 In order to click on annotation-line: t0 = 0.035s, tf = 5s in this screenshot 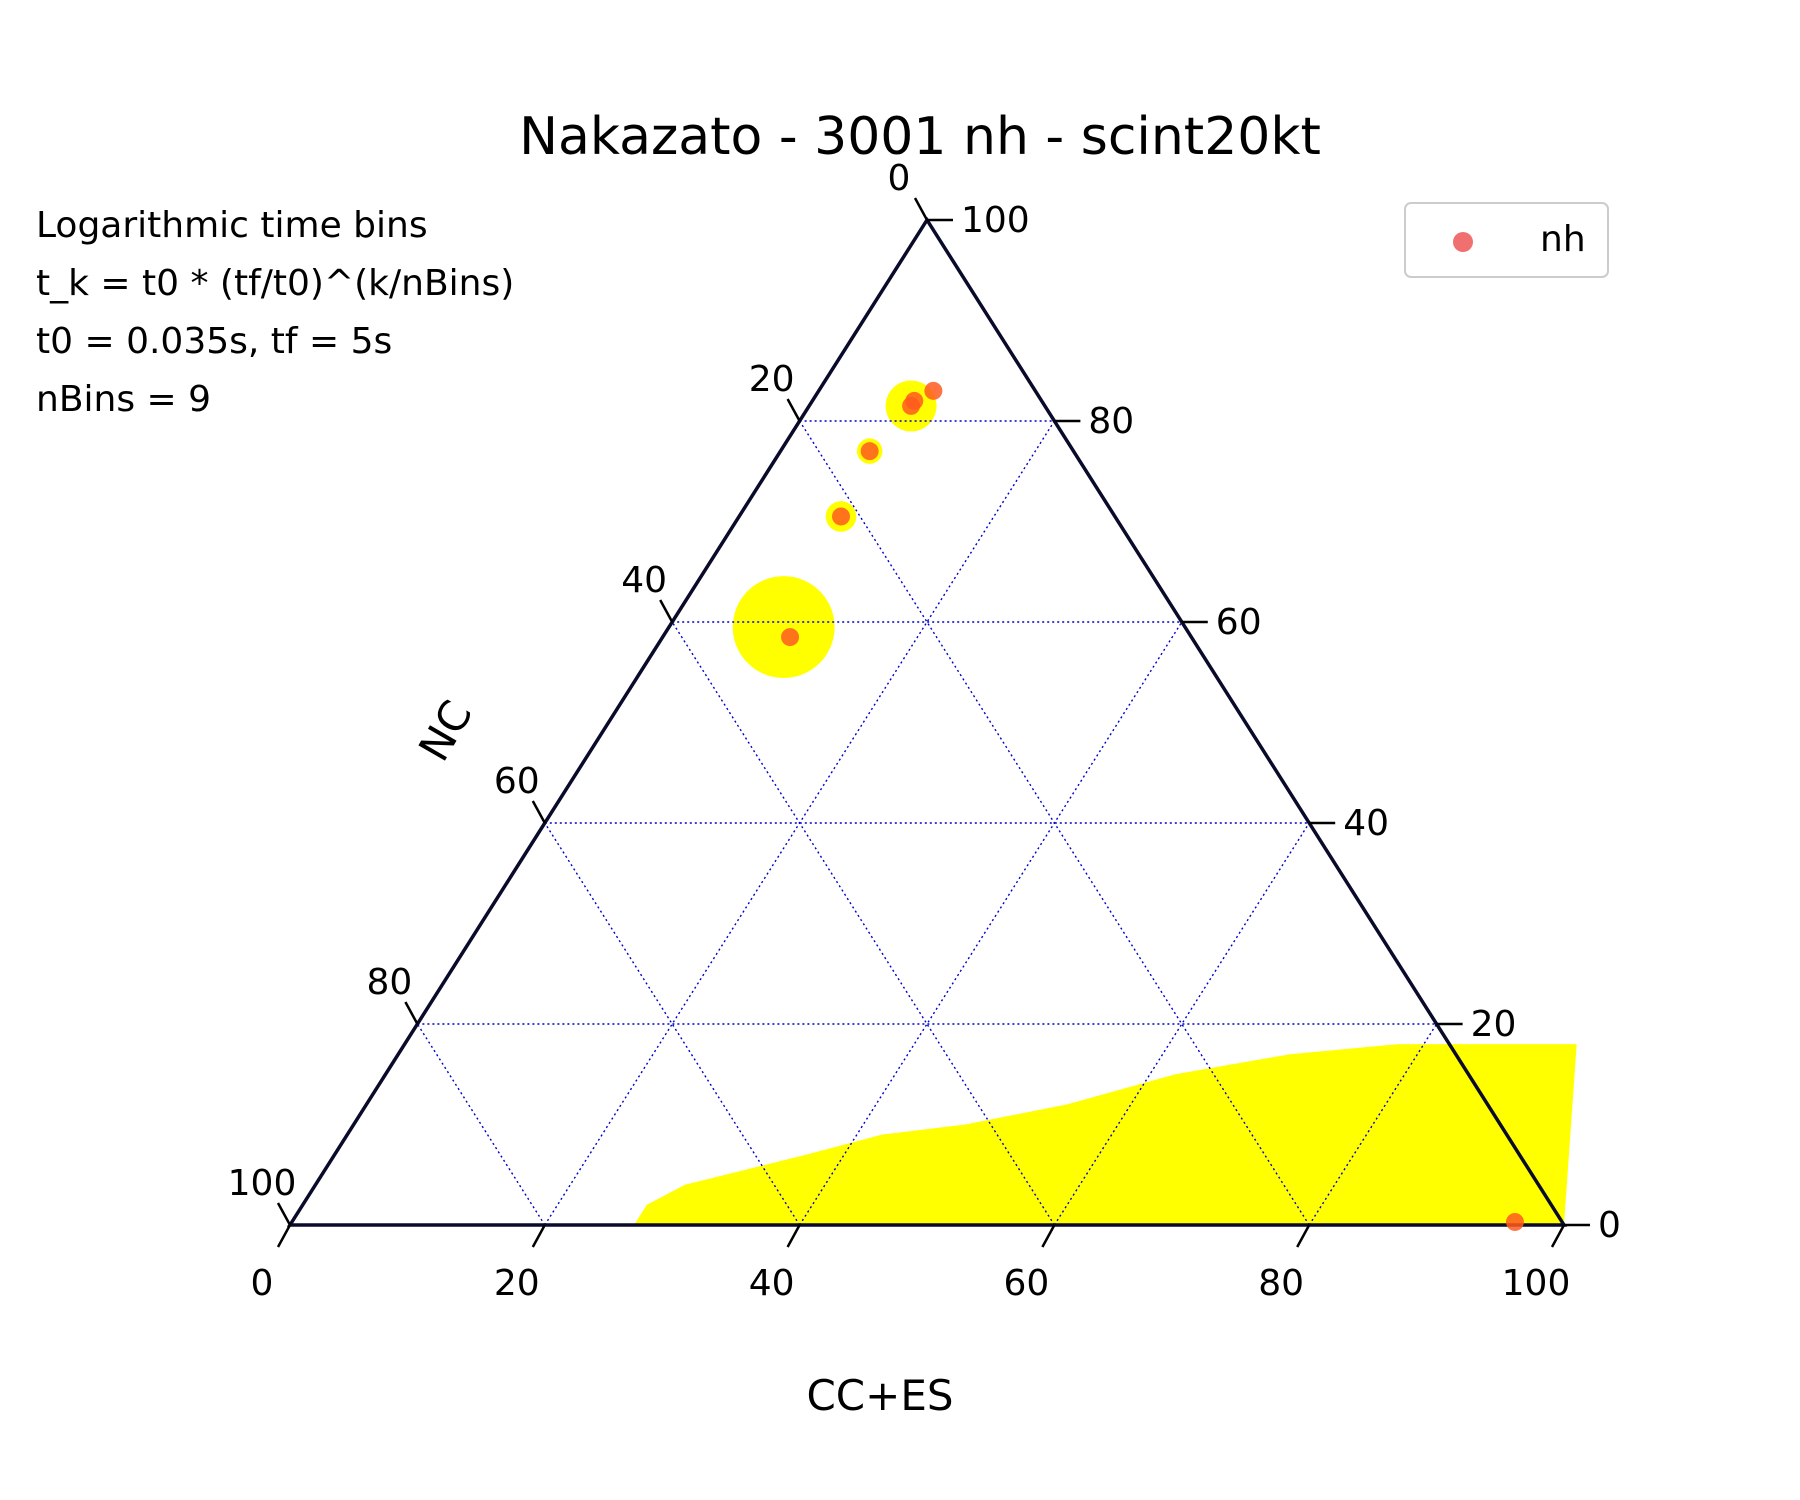, I will do `click(214, 341)`.